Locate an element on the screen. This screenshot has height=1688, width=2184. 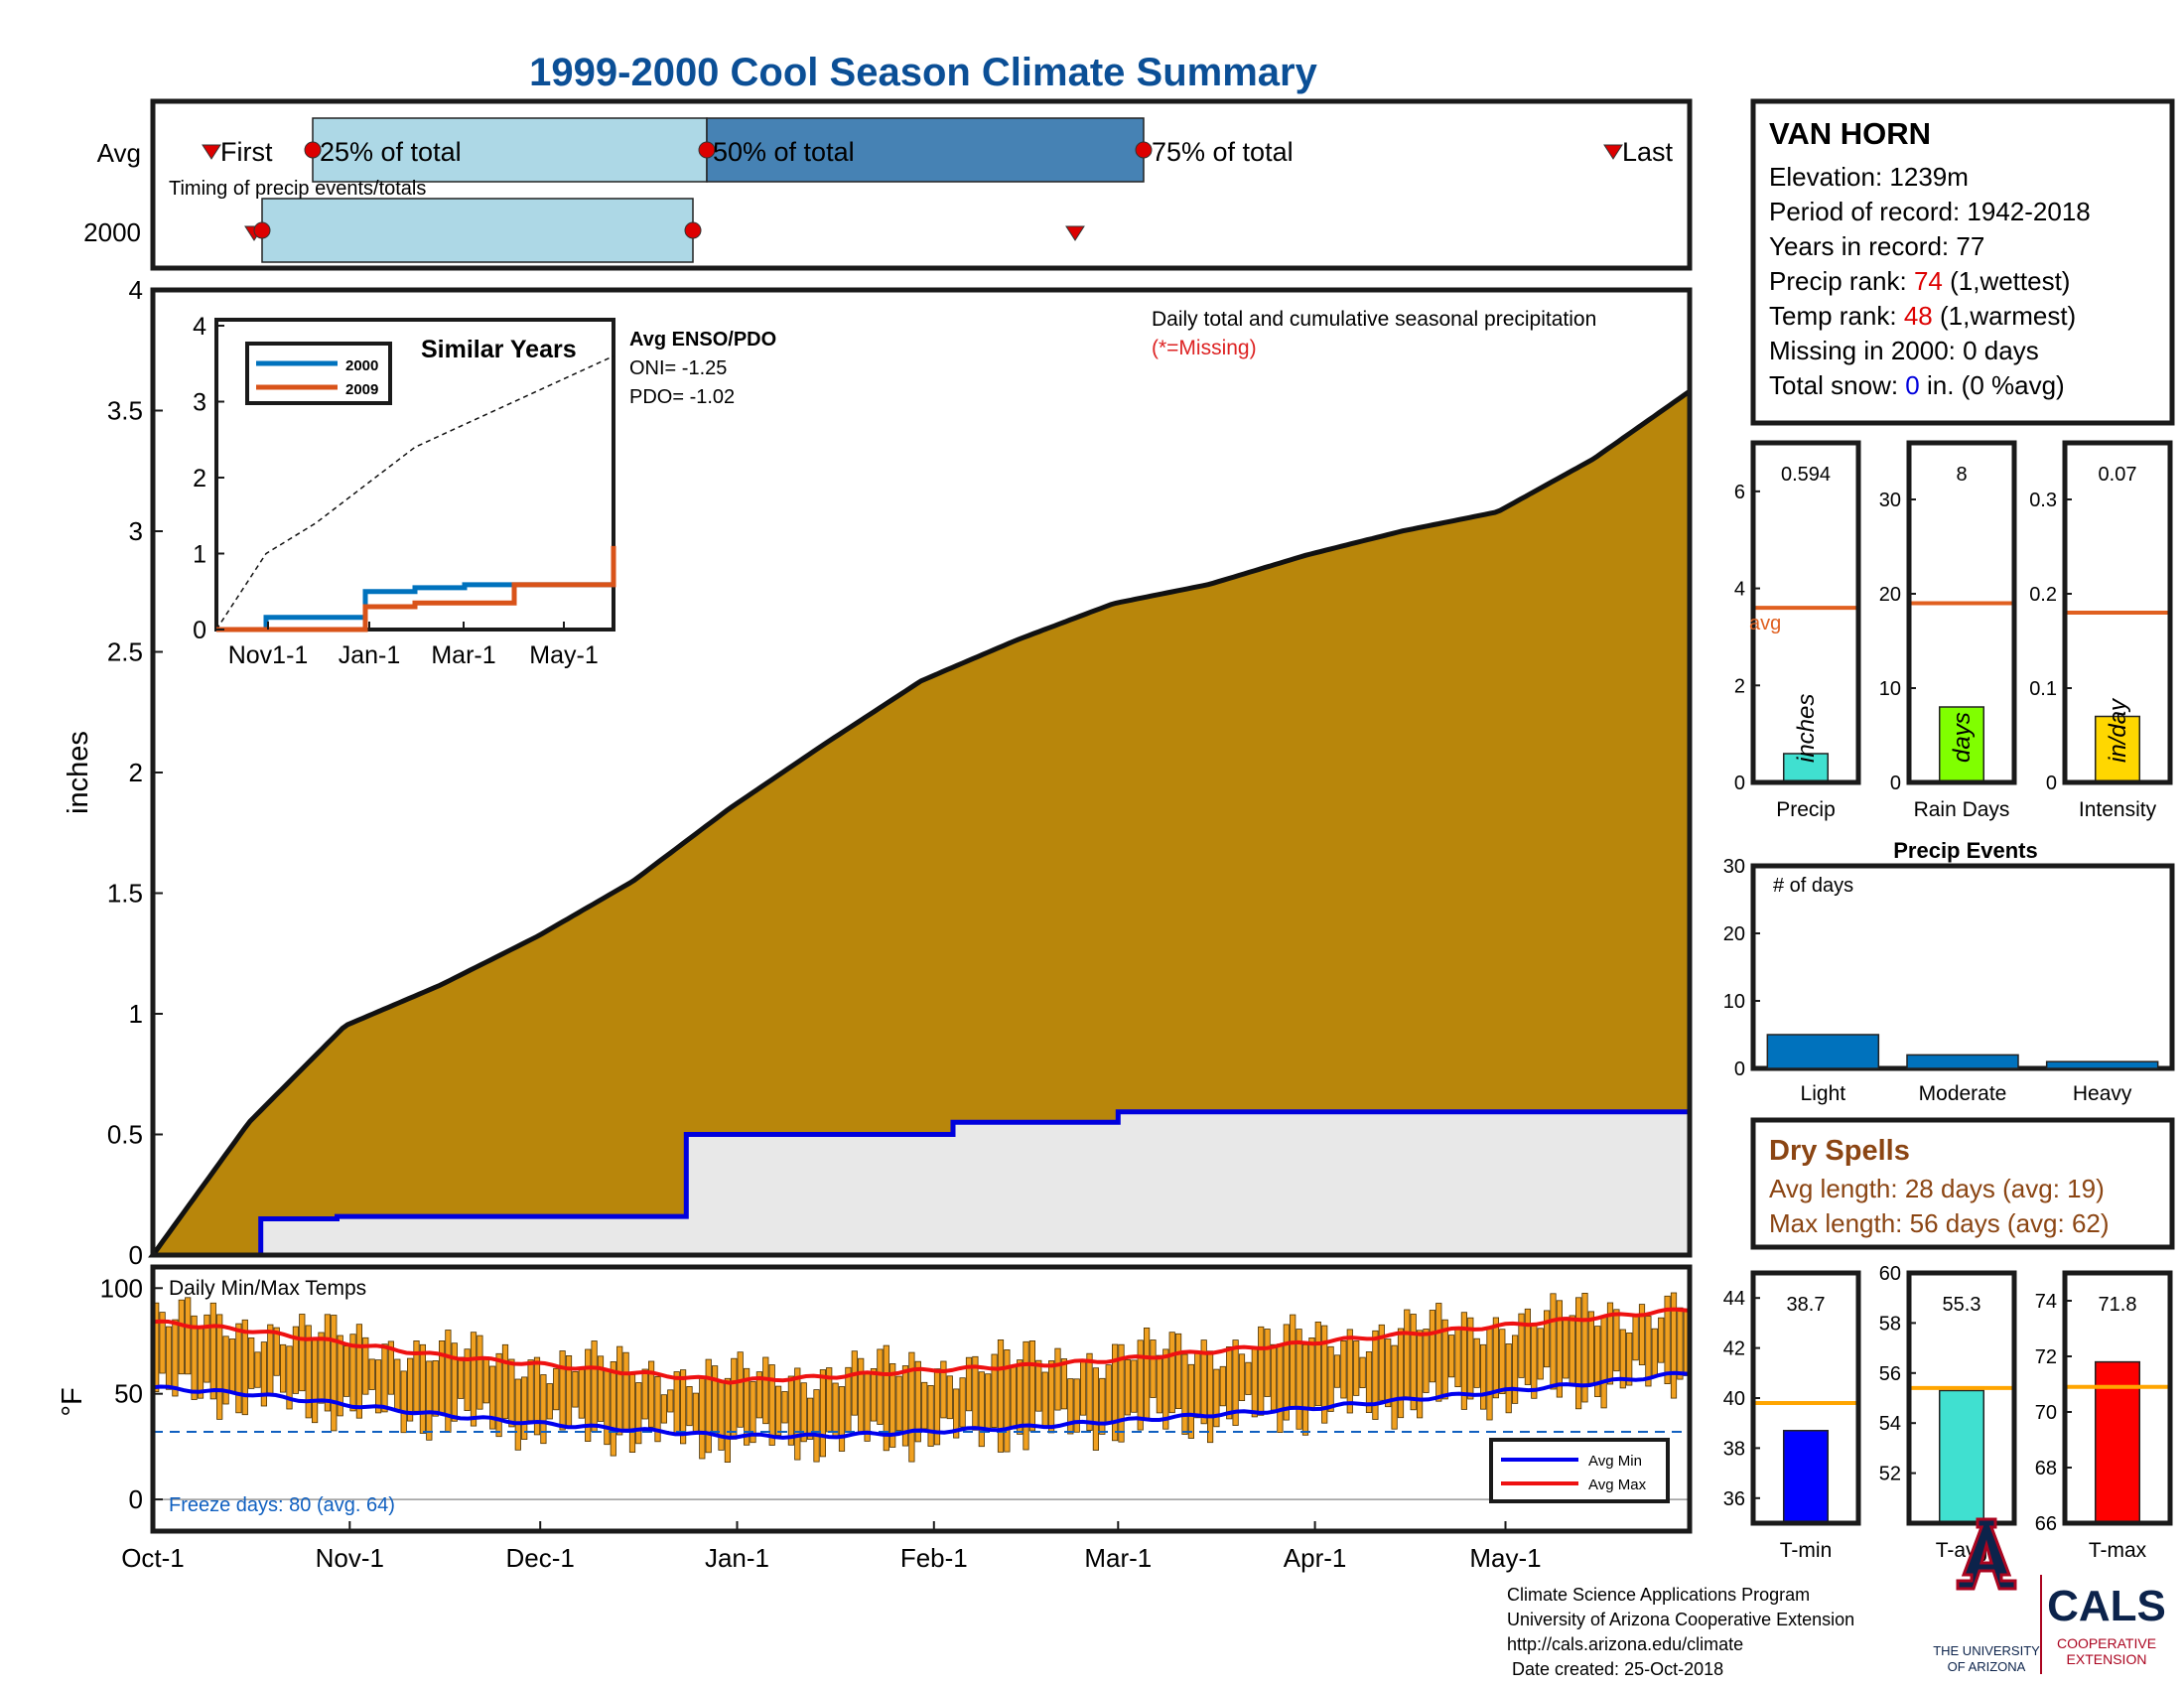
timing-caption: Timing of precip events/totals is located at coordinates (297, 189).